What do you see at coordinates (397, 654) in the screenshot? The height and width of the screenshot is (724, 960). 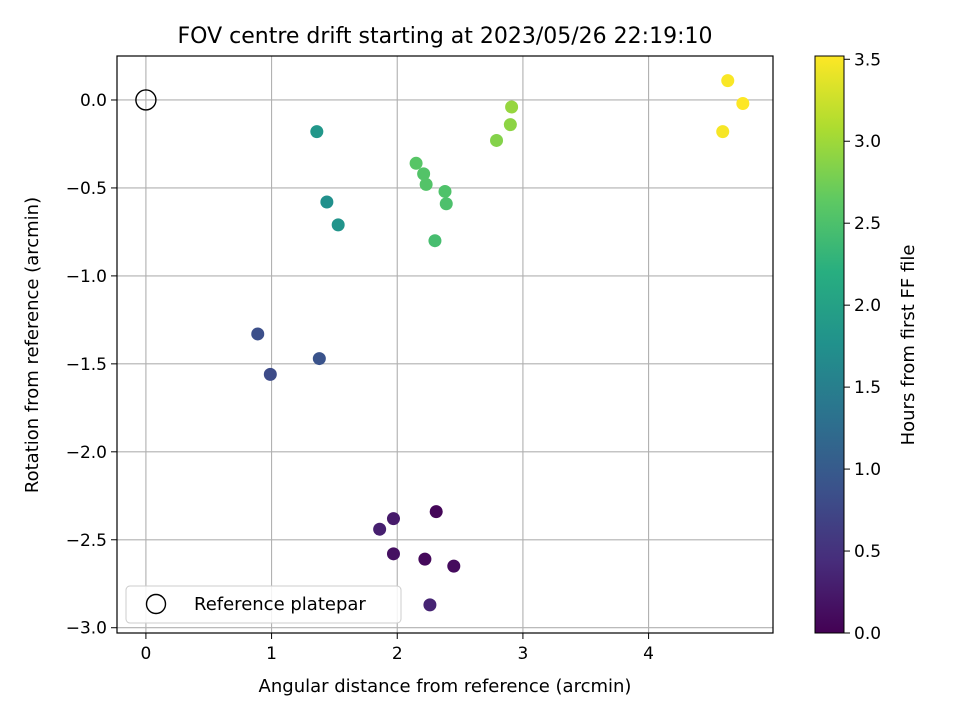 I see `x-tick-label: 2` at bounding box center [397, 654].